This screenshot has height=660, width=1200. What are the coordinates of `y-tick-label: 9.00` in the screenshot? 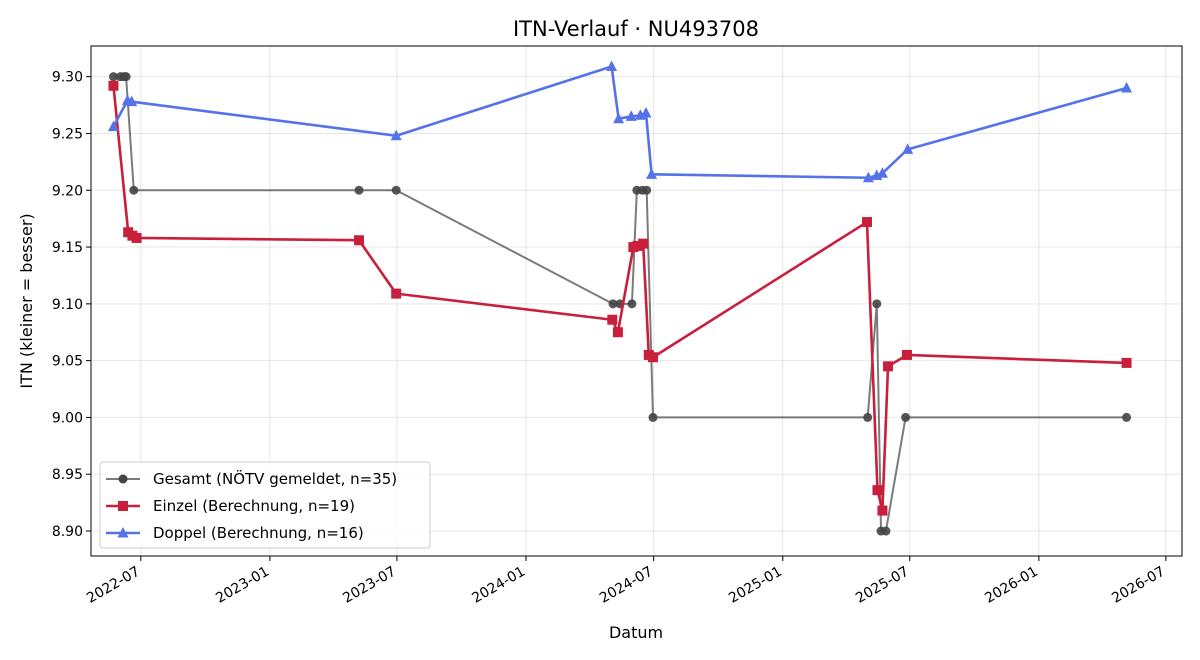 It's located at (67, 418).